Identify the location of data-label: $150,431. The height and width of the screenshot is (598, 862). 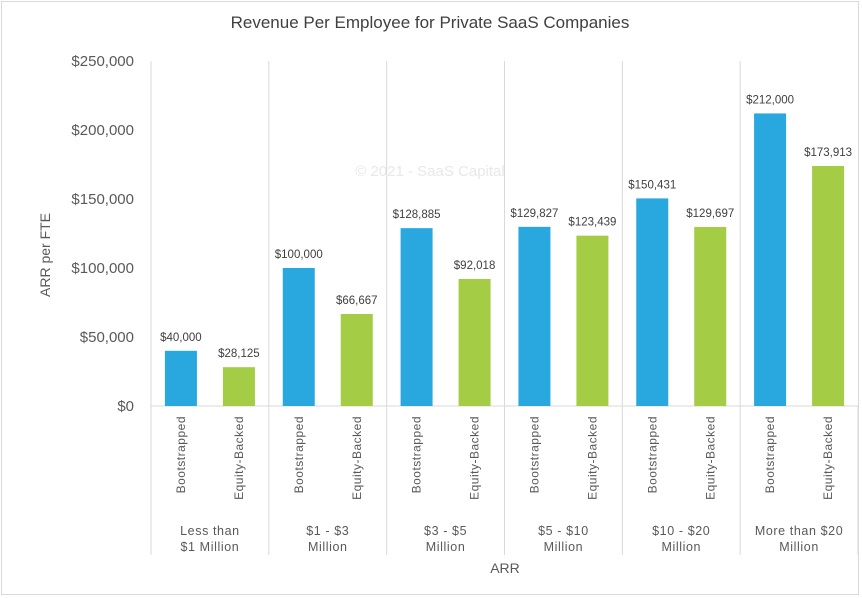
(652, 185).